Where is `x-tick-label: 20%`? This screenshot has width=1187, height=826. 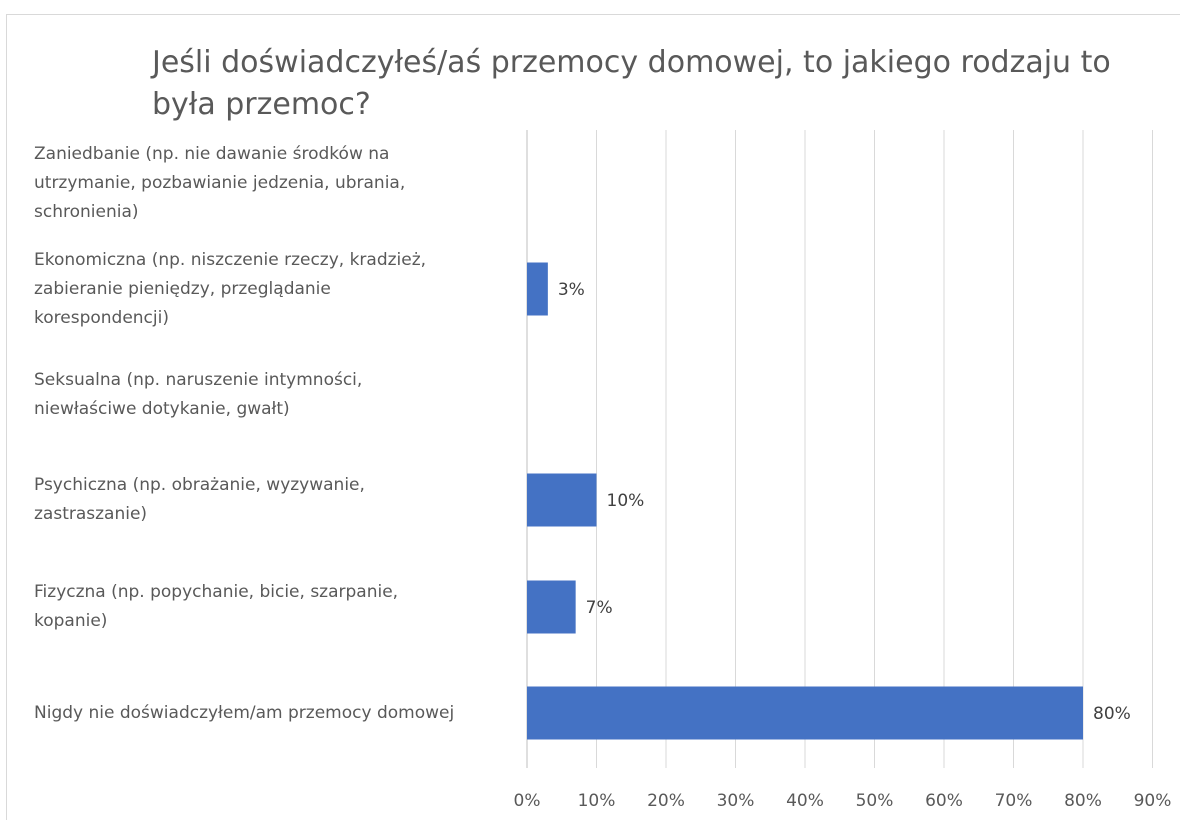
x-tick-label: 20% is located at coordinates (666, 801).